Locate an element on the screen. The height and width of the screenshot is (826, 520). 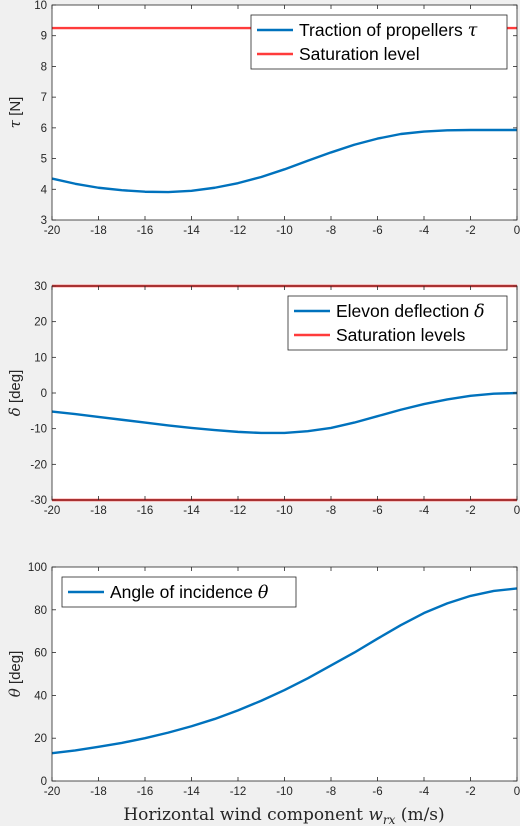
y-tick-label: 40 is located at coordinates (40, 696).